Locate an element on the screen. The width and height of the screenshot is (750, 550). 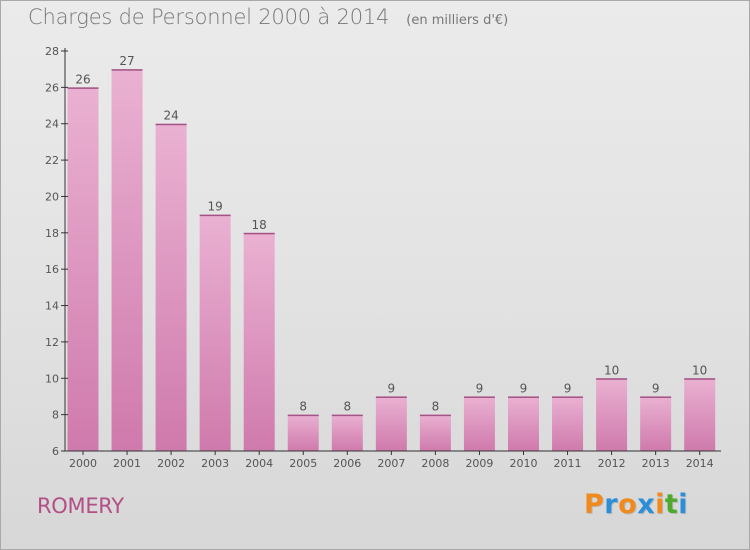
chart-title: Charges de Personnel 2000 à 2014 is located at coordinates (209, 17).